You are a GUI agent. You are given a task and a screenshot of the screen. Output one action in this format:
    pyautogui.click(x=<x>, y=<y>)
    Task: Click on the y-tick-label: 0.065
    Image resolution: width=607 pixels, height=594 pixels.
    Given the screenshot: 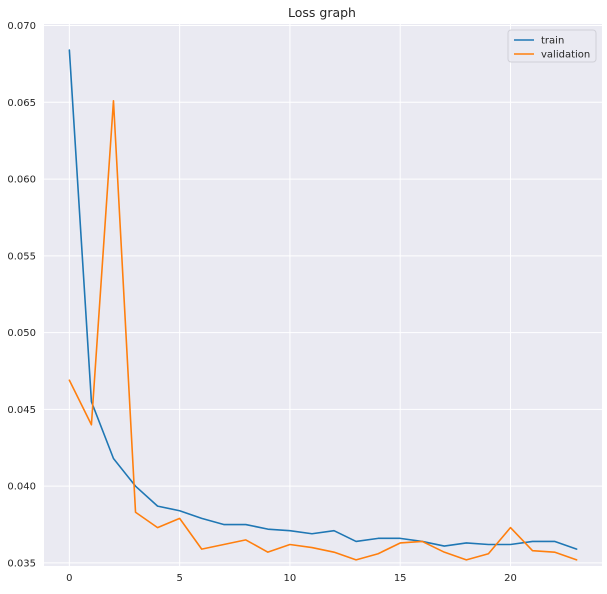 What is the action you would take?
    pyautogui.click(x=21, y=103)
    